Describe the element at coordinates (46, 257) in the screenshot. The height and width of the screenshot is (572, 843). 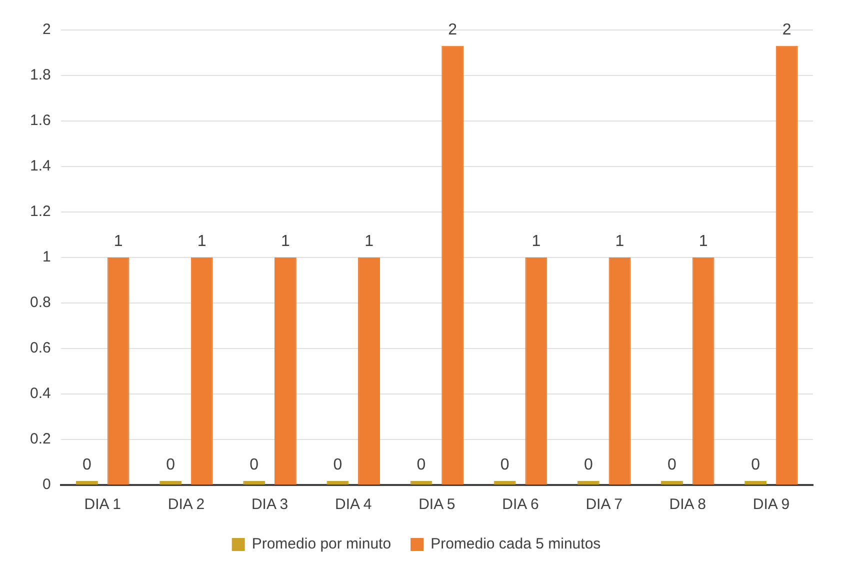
I see `y-tick-label: 1` at that location.